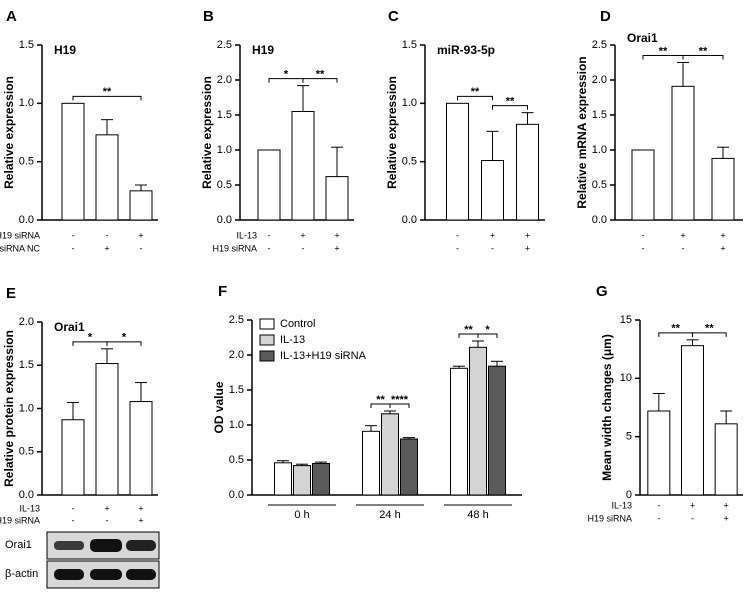 This screenshot has height=593, width=753. What do you see at coordinates (263, 50) in the screenshot?
I see `panel-title: H19` at bounding box center [263, 50].